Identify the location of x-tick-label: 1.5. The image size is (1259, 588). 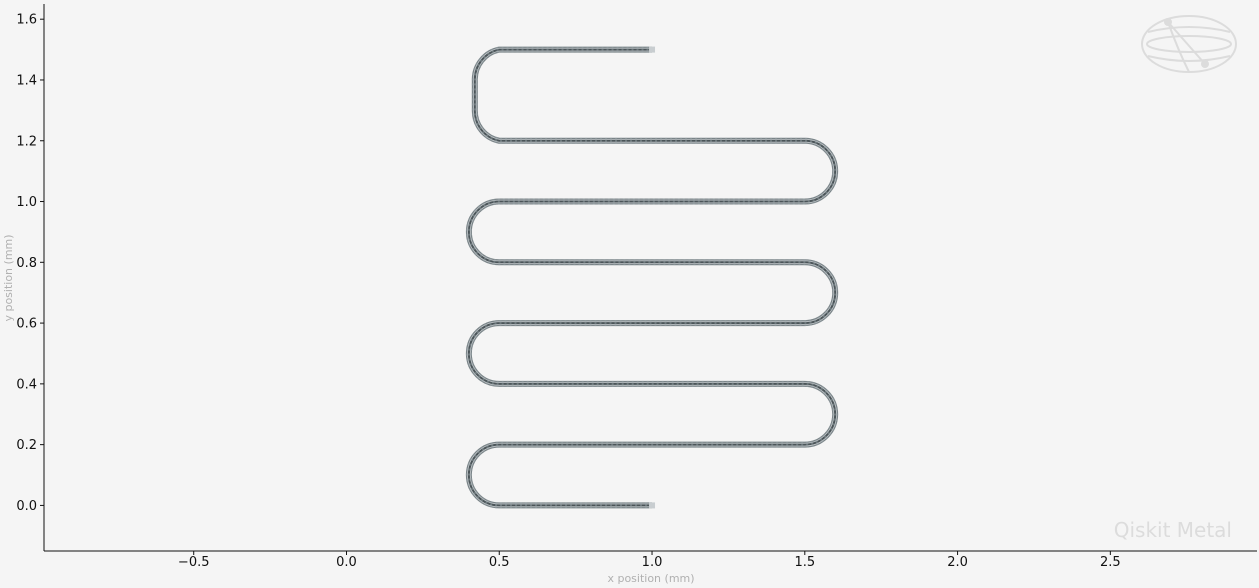
(804, 562).